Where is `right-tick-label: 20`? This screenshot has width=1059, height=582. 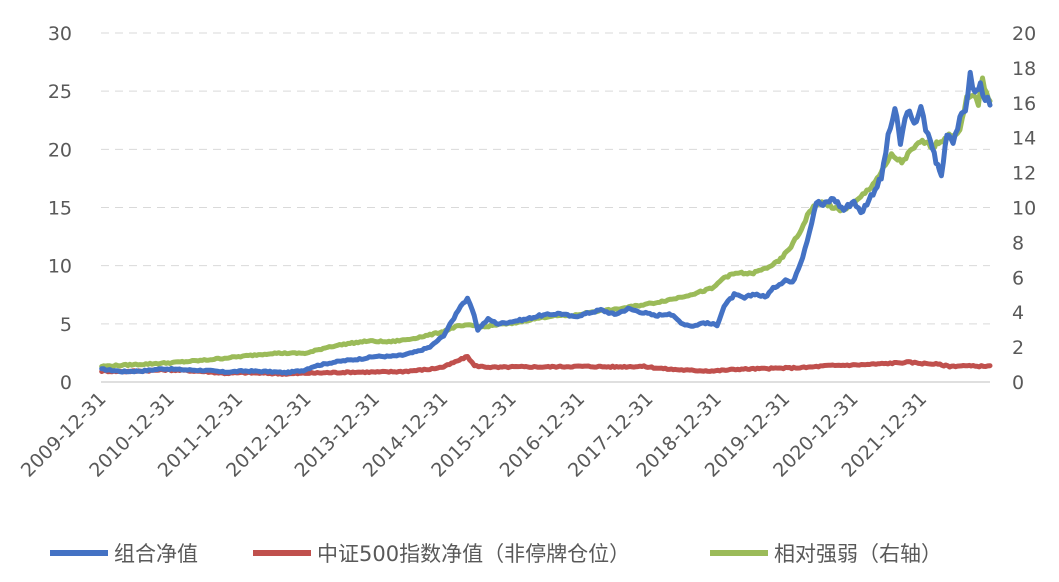
right-tick-label: 20 is located at coordinates (1024, 34).